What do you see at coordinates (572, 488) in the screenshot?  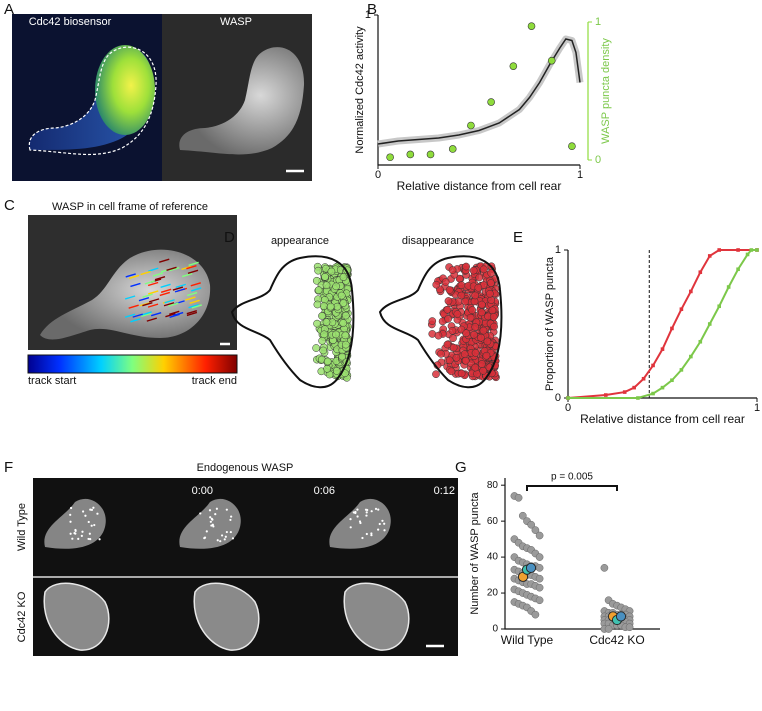 I see `significance-bracket` at bounding box center [572, 488].